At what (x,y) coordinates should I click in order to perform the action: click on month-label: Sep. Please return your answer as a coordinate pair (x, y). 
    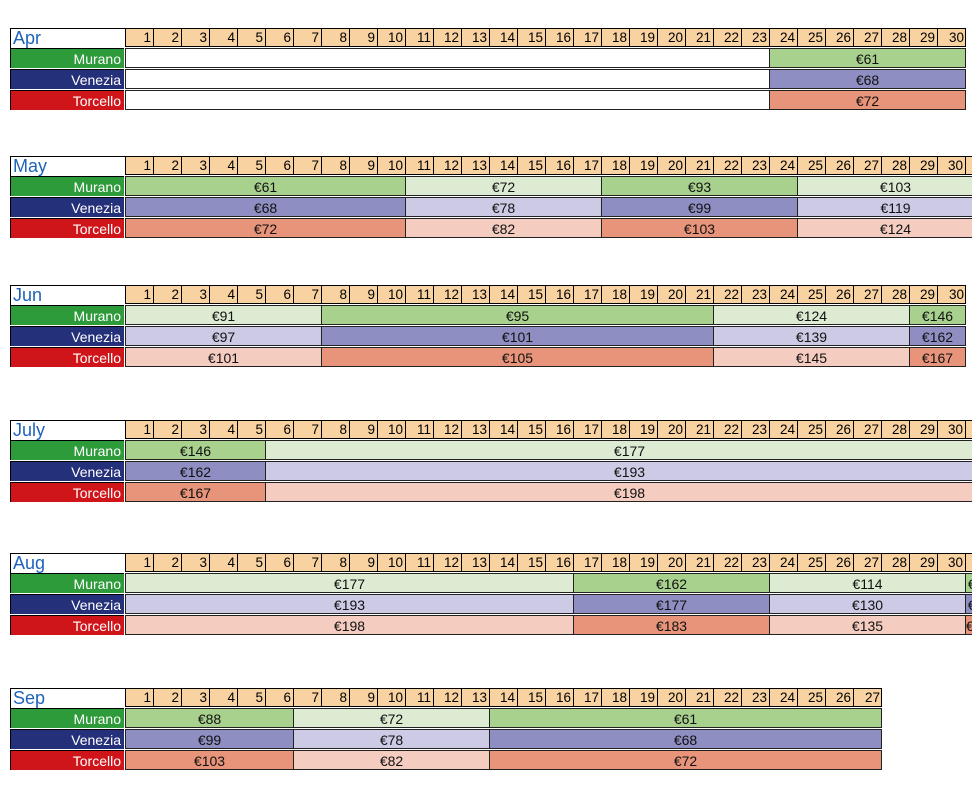
    Looking at the image, I should click on (69, 698).